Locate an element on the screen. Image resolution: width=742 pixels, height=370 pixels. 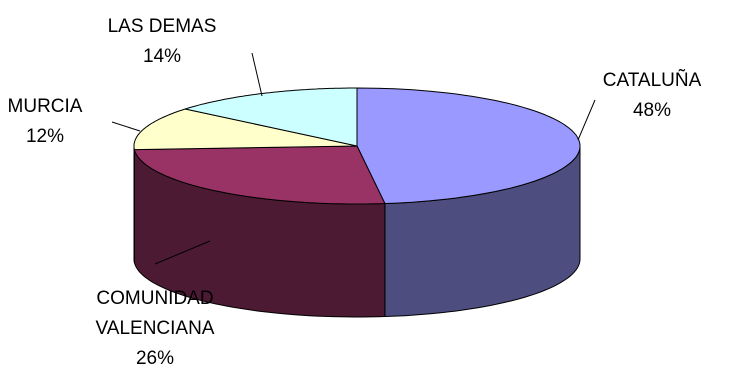
percent-label-comunidad-valenciana: 26% is located at coordinates (155, 358).